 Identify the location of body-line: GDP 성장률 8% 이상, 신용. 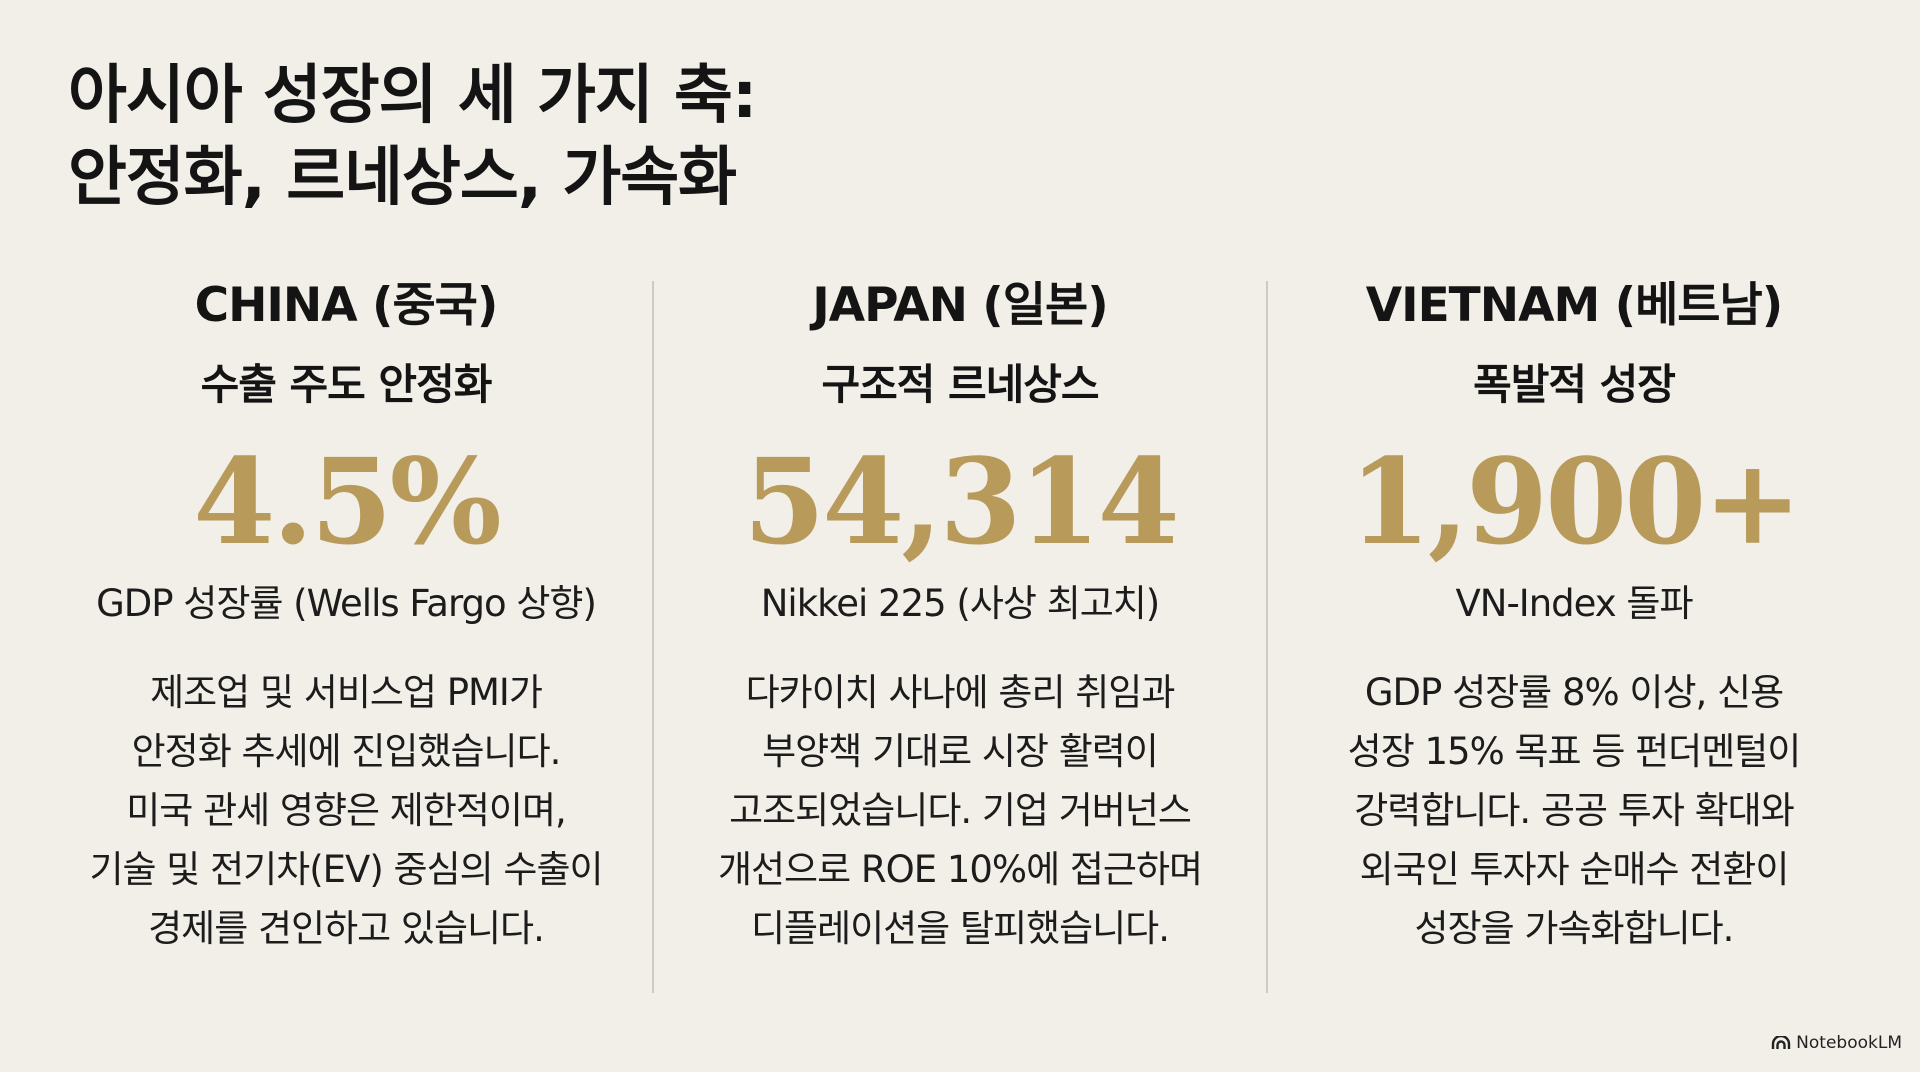
(1574, 692).